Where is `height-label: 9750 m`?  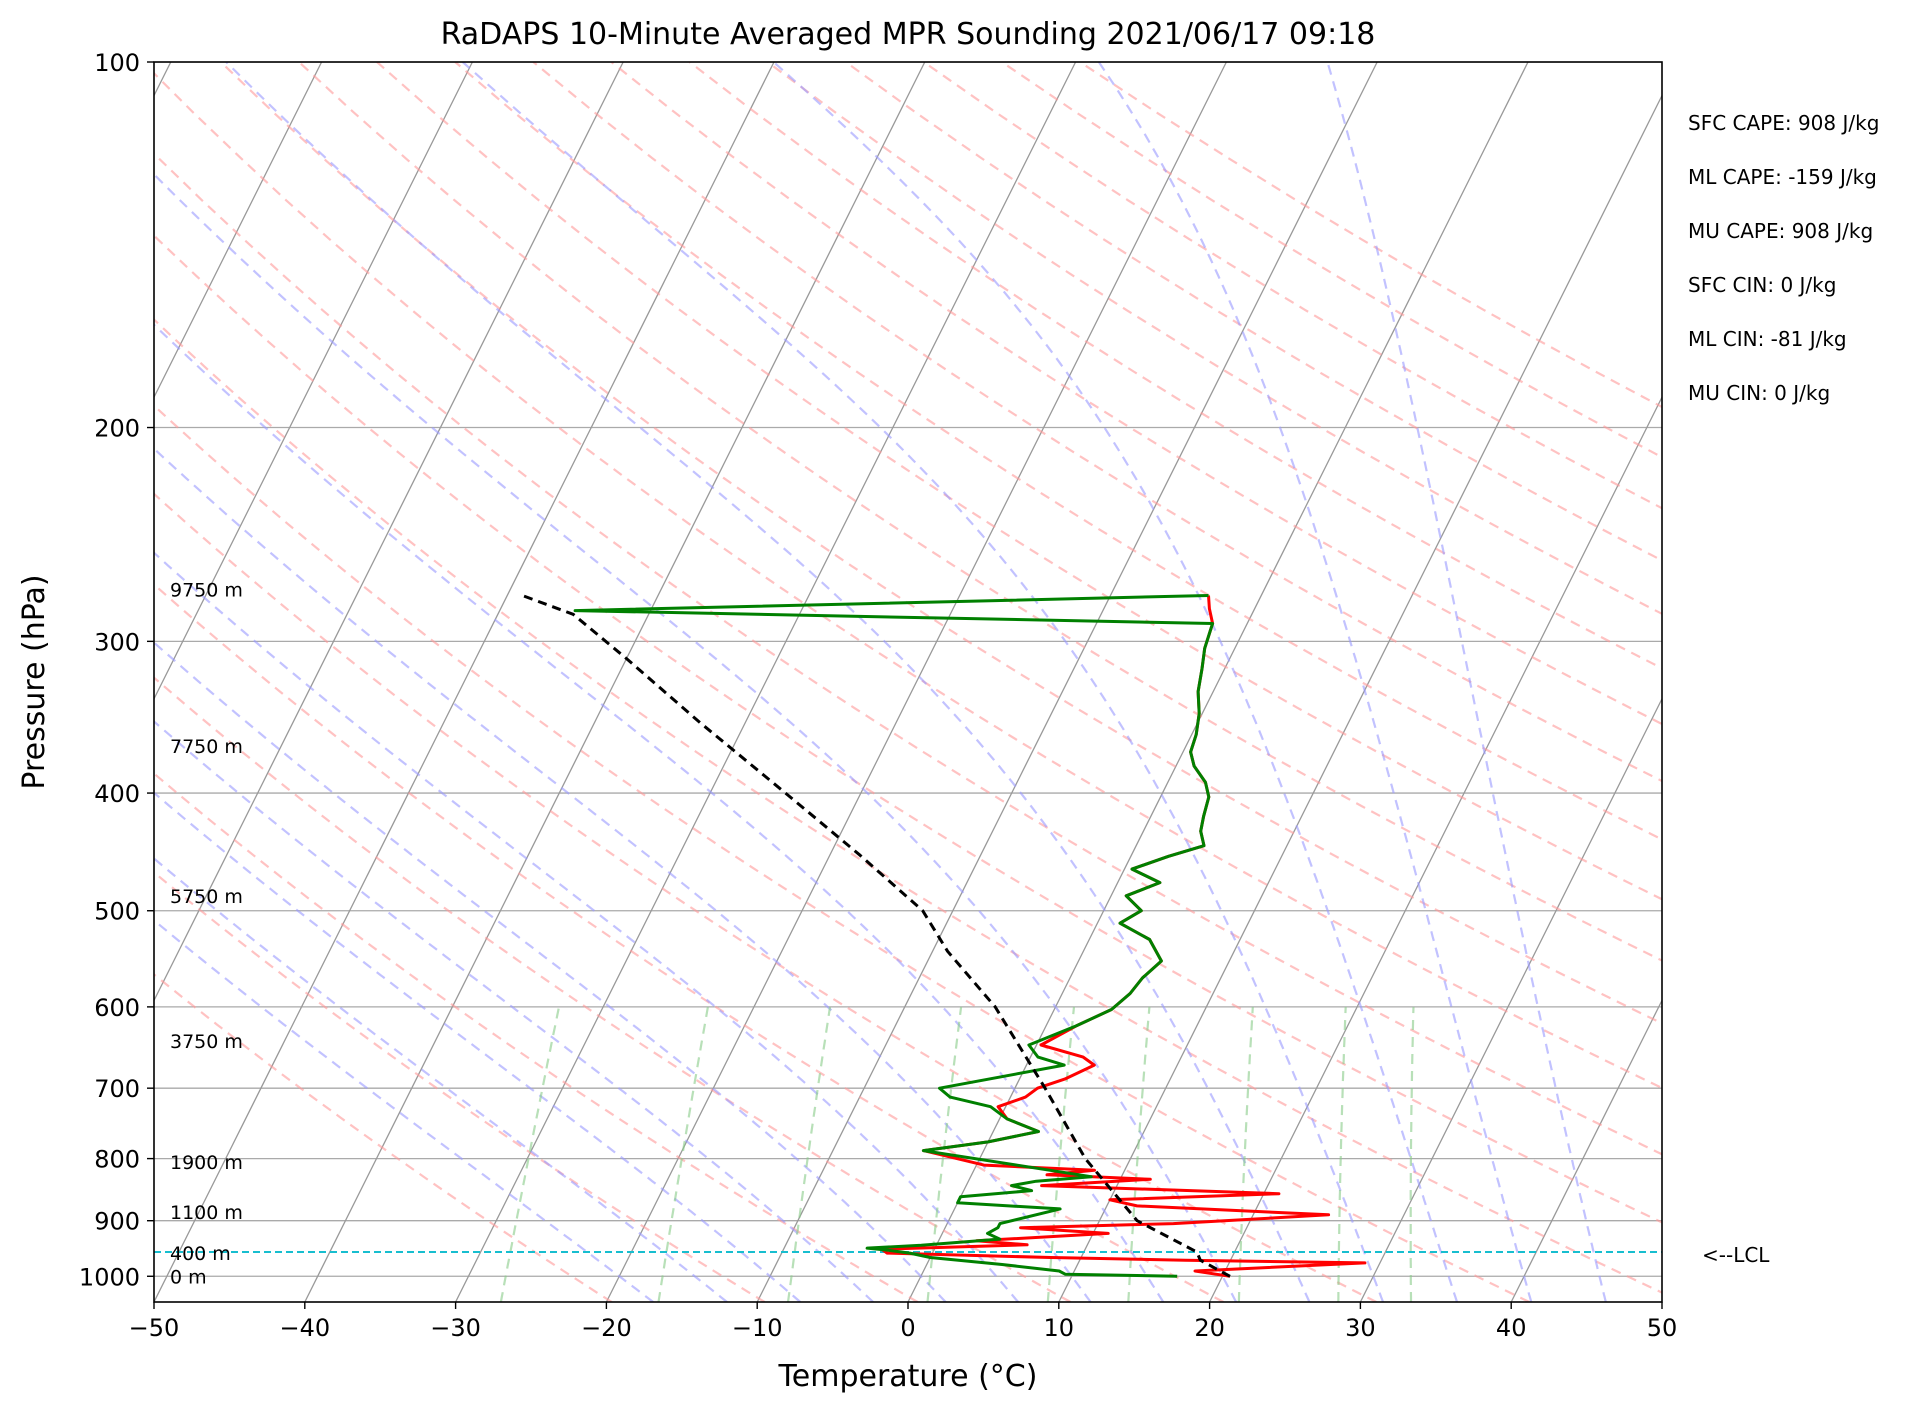 height-label: 9750 m is located at coordinates (206, 591).